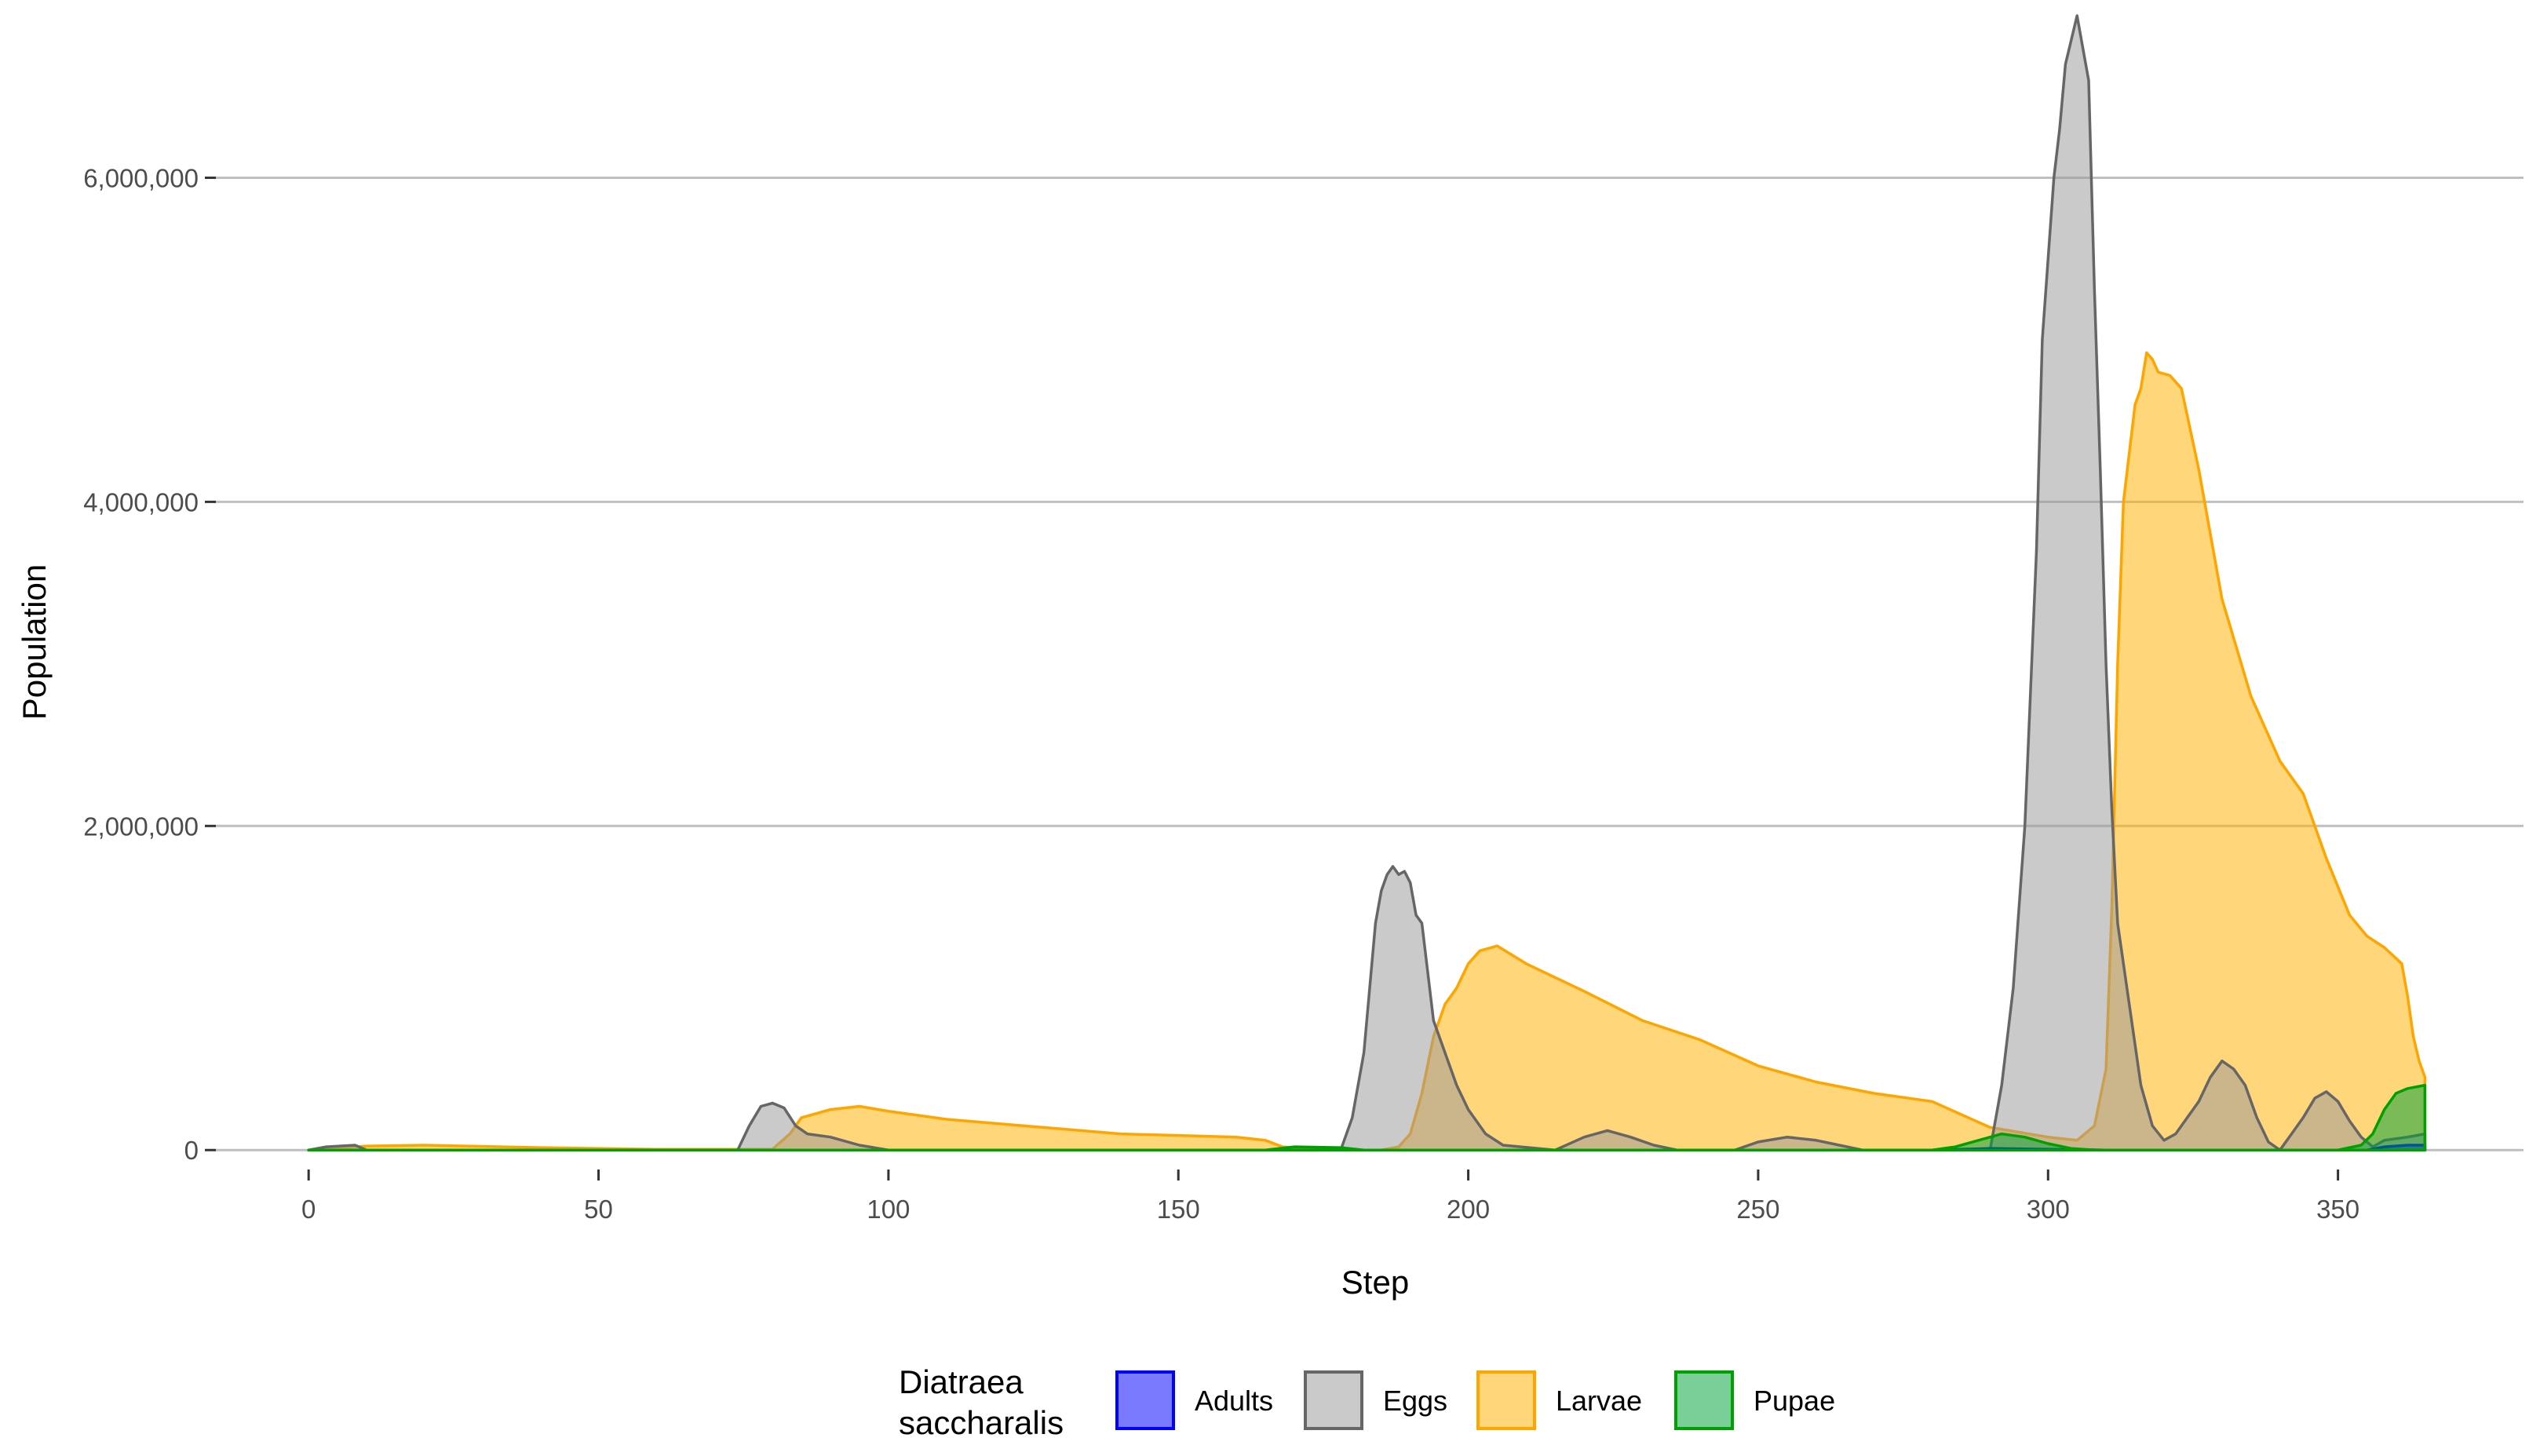  What do you see at coordinates (308, 1209) in the screenshot?
I see `x-tick-label: 0` at bounding box center [308, 1209].